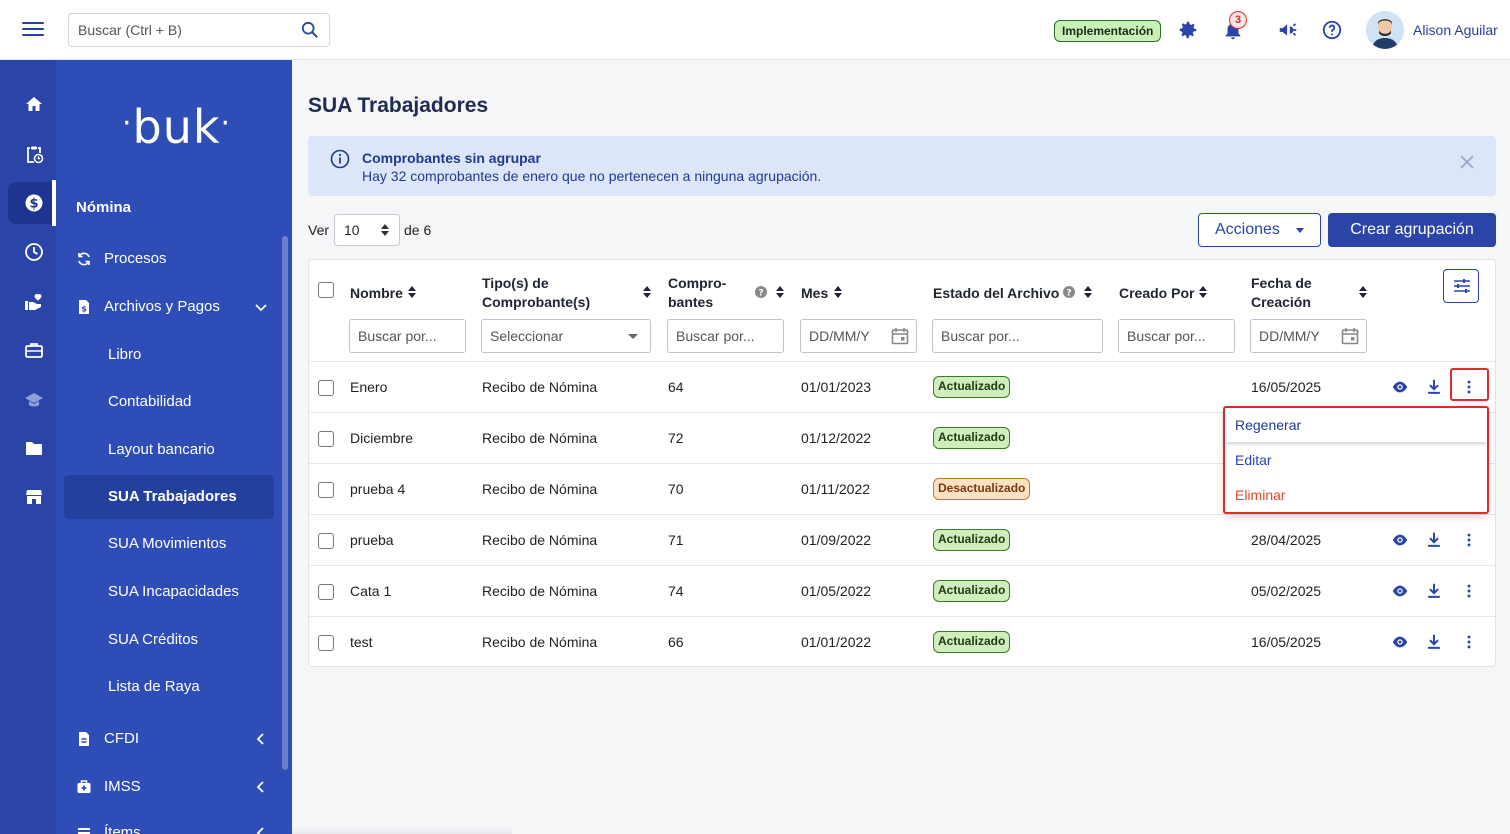 The image size is (1510, 834). What do you see at coordinates (125, 354) in the screenshot?
I see `sidebar-item-libro: Libro` at bounding box center [125, 354].